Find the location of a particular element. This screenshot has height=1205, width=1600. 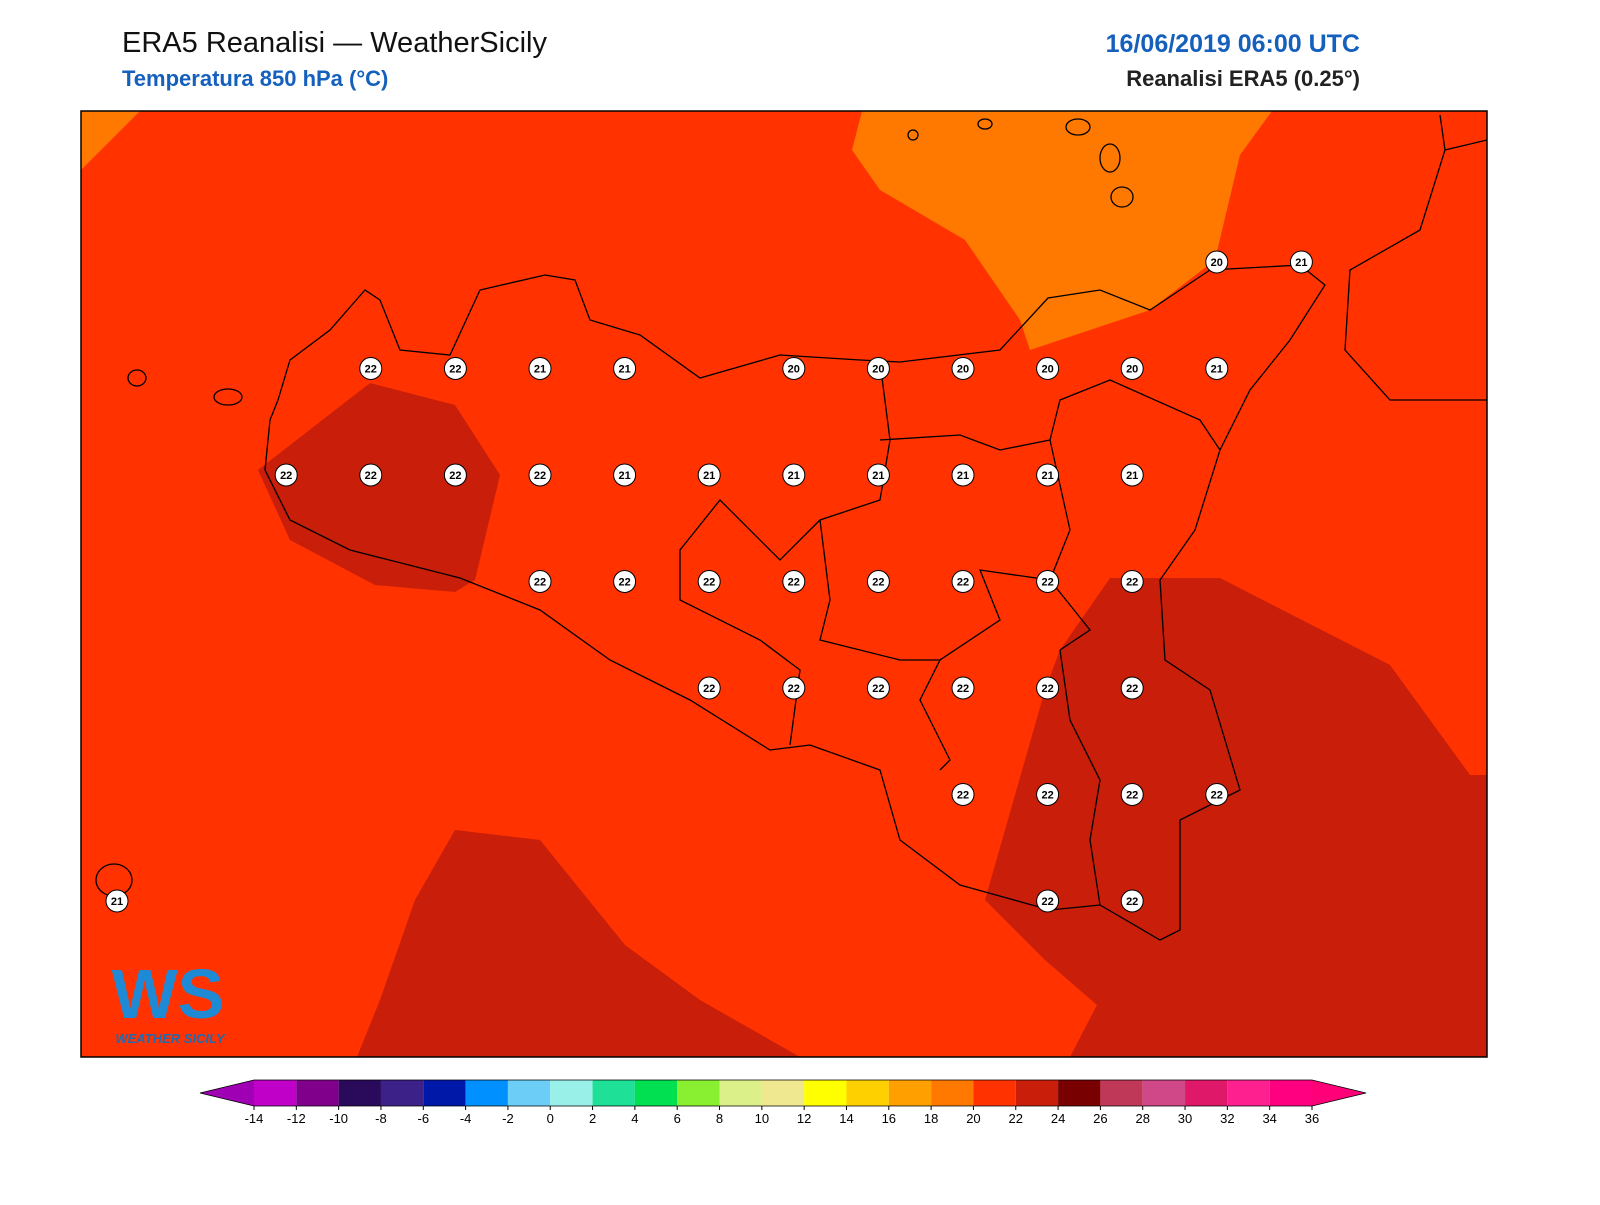

colorbar-tick-label: 28 is located at coordinates (1142, 1118).